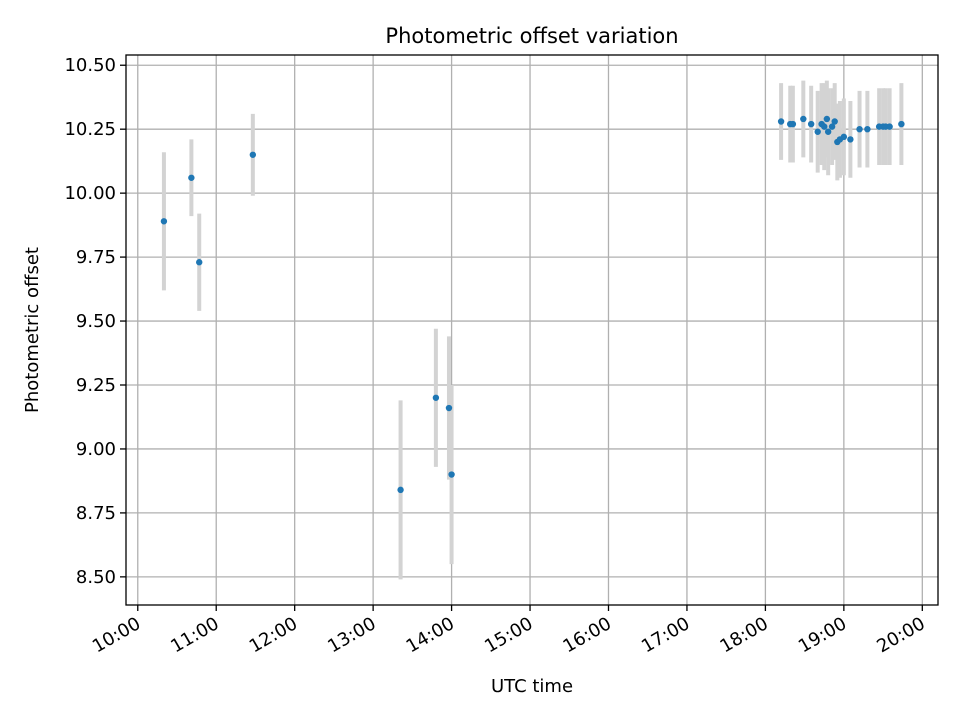  I want to click on x-tick-label: 15:00, so click(508, 635).